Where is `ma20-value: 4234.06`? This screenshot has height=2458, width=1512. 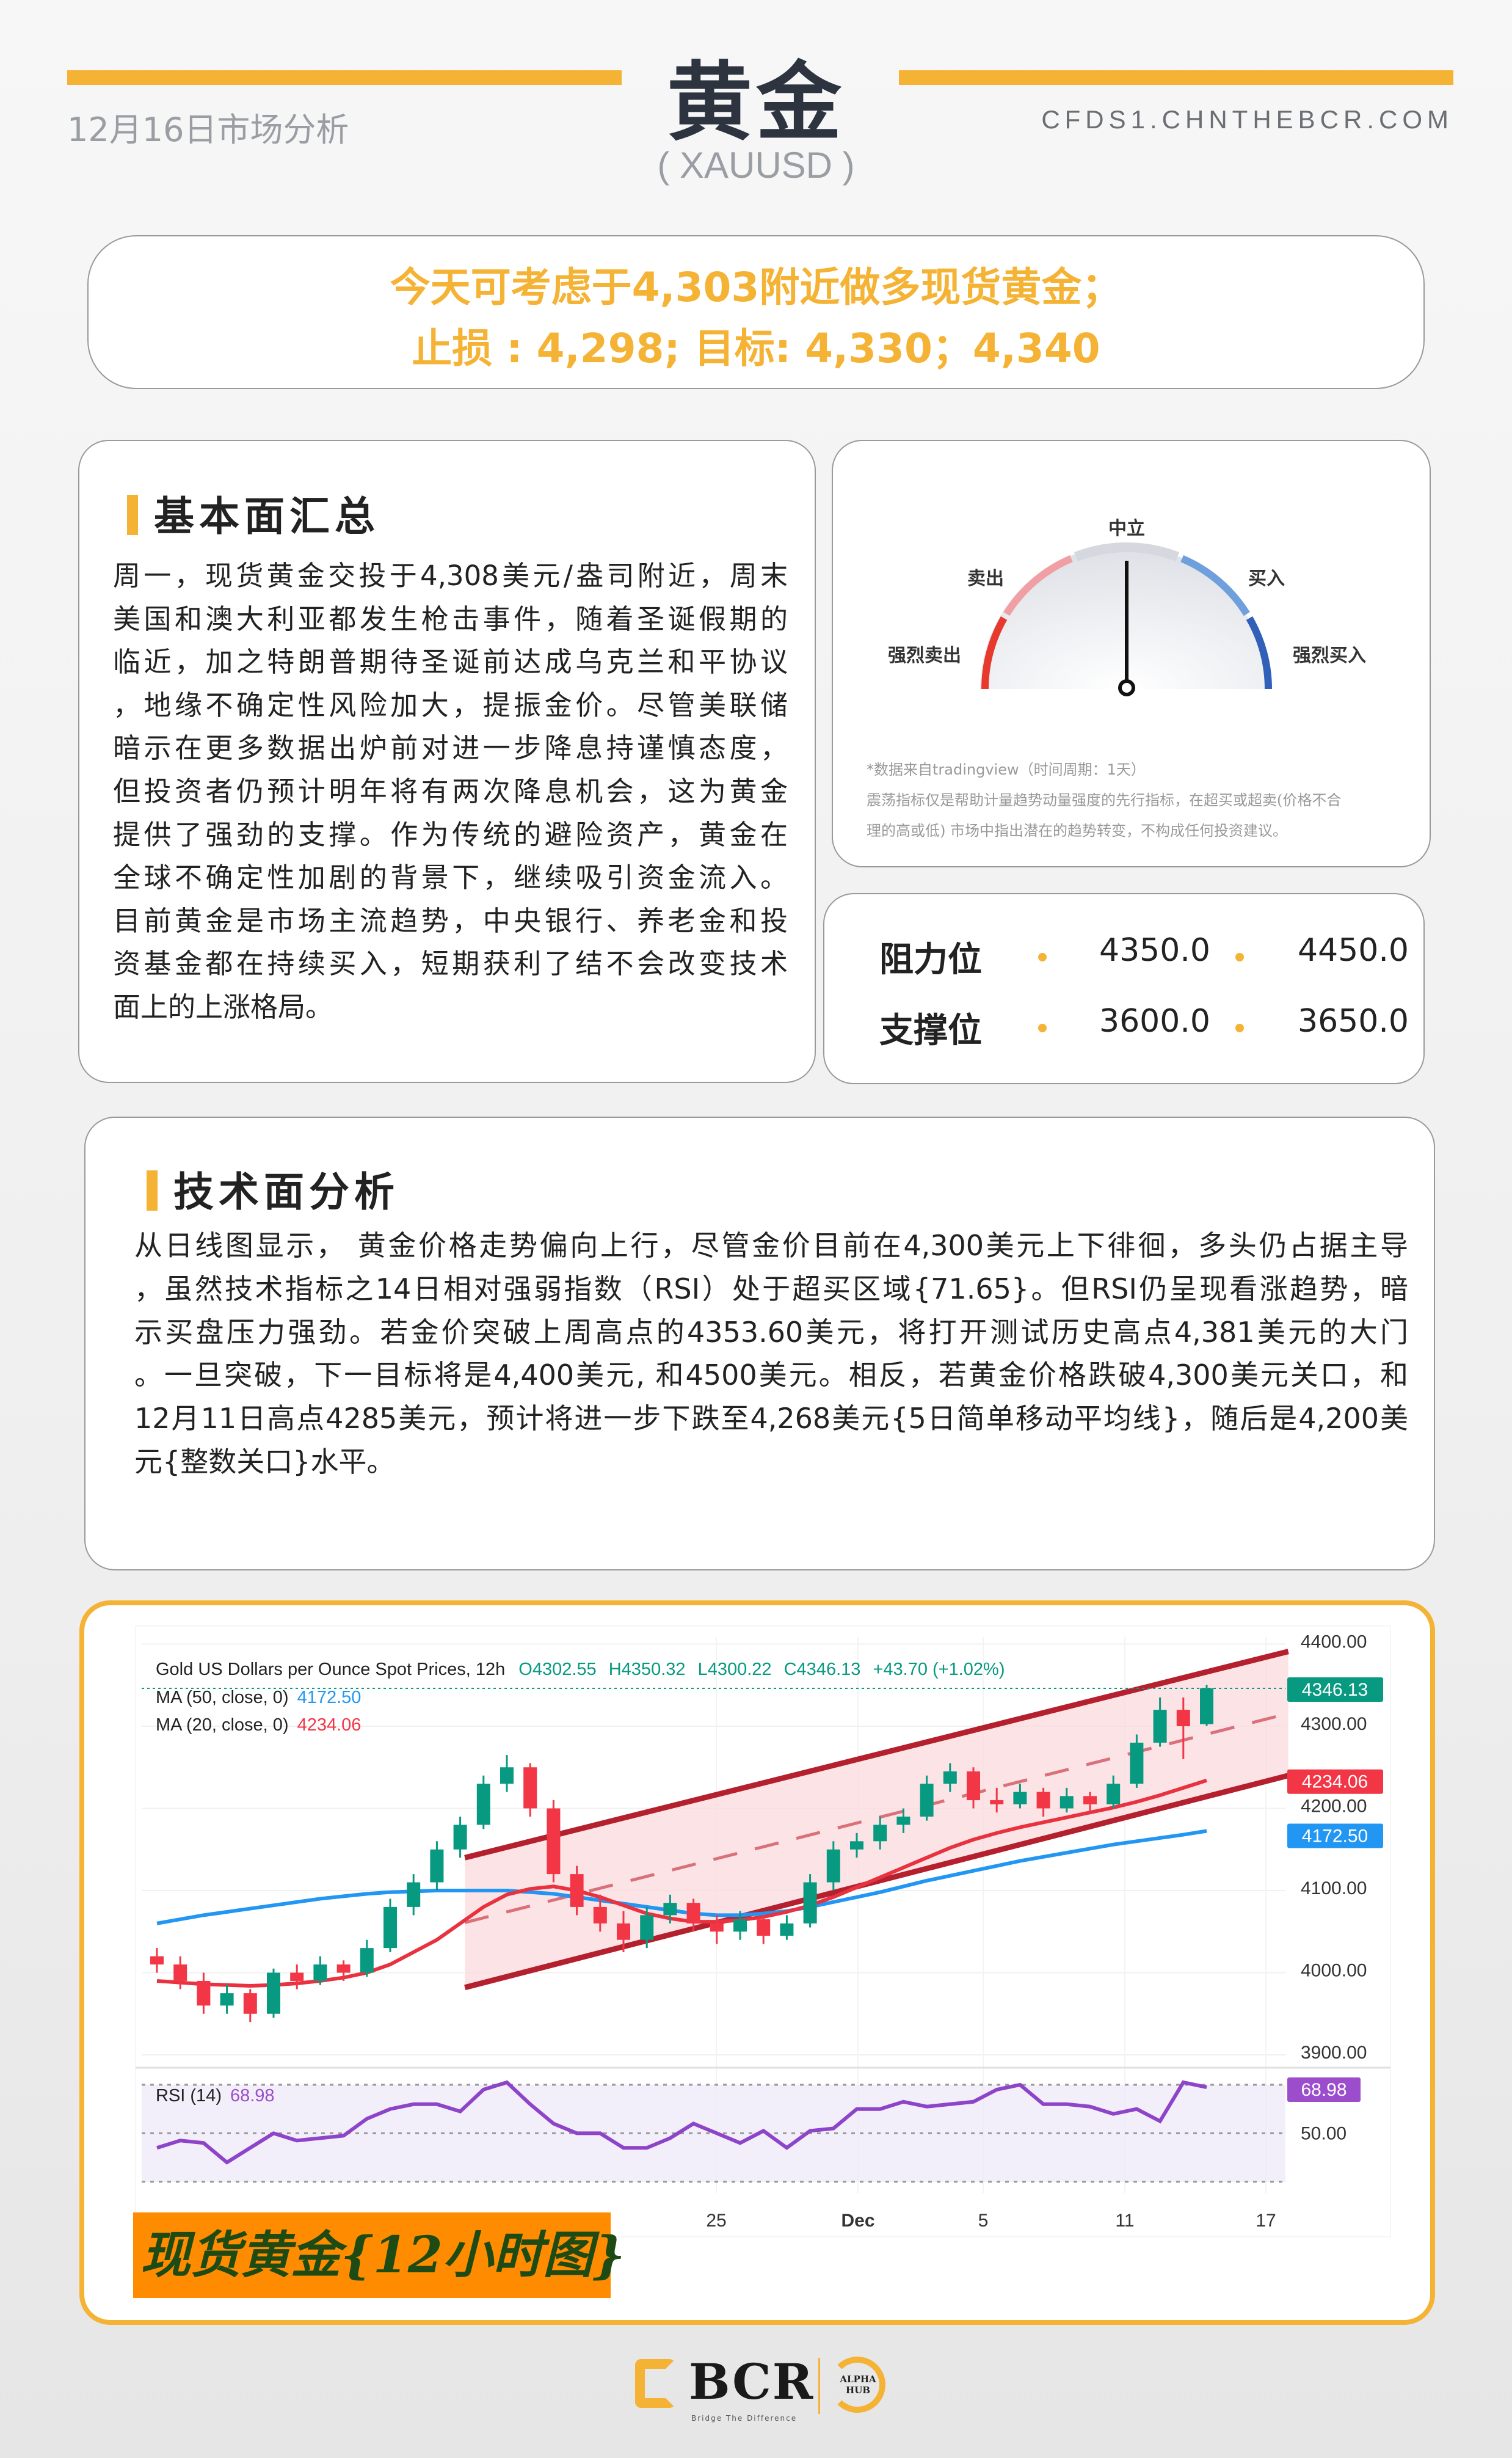 ma20-value: 4234.06 is located at coordinates (329, 1725).